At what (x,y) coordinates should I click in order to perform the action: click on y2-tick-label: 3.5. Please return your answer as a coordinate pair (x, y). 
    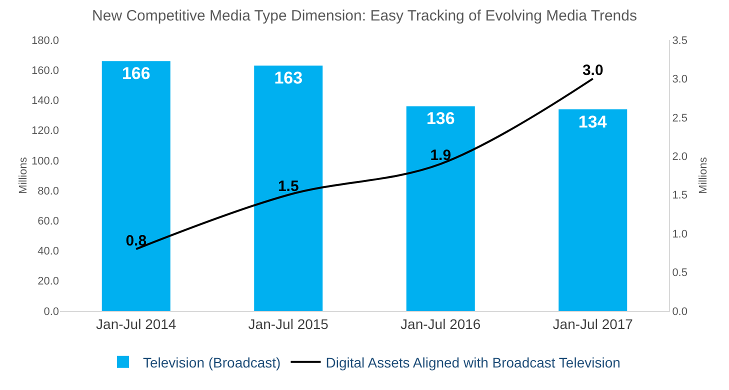
    Looking at the image, I should click on (680, 40).